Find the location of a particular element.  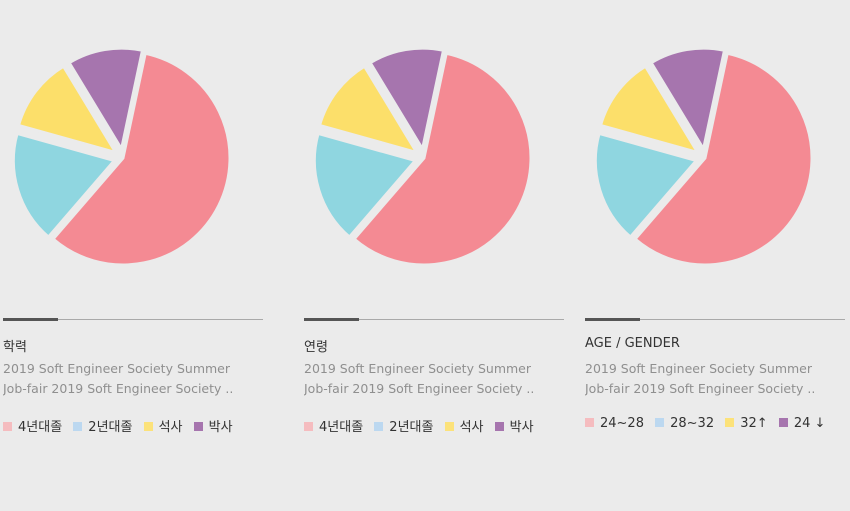

legend-item: 32↑ is located at coordinates (746, 423).